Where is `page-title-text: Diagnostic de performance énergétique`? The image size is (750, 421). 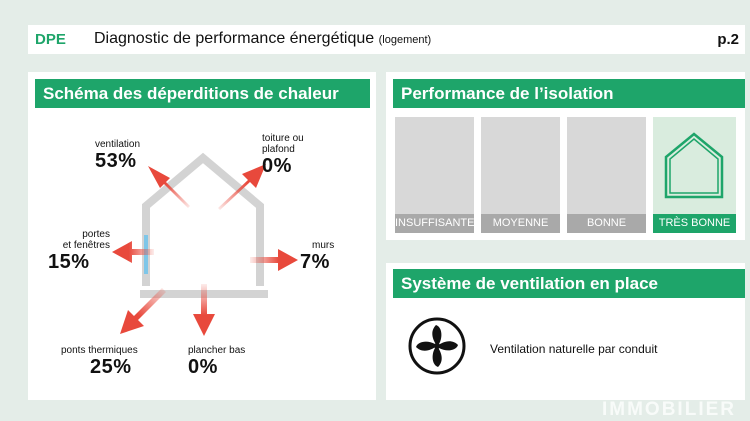 page-title-text: Diagnostic de performance énergétique is located at coordinates (234, 38).